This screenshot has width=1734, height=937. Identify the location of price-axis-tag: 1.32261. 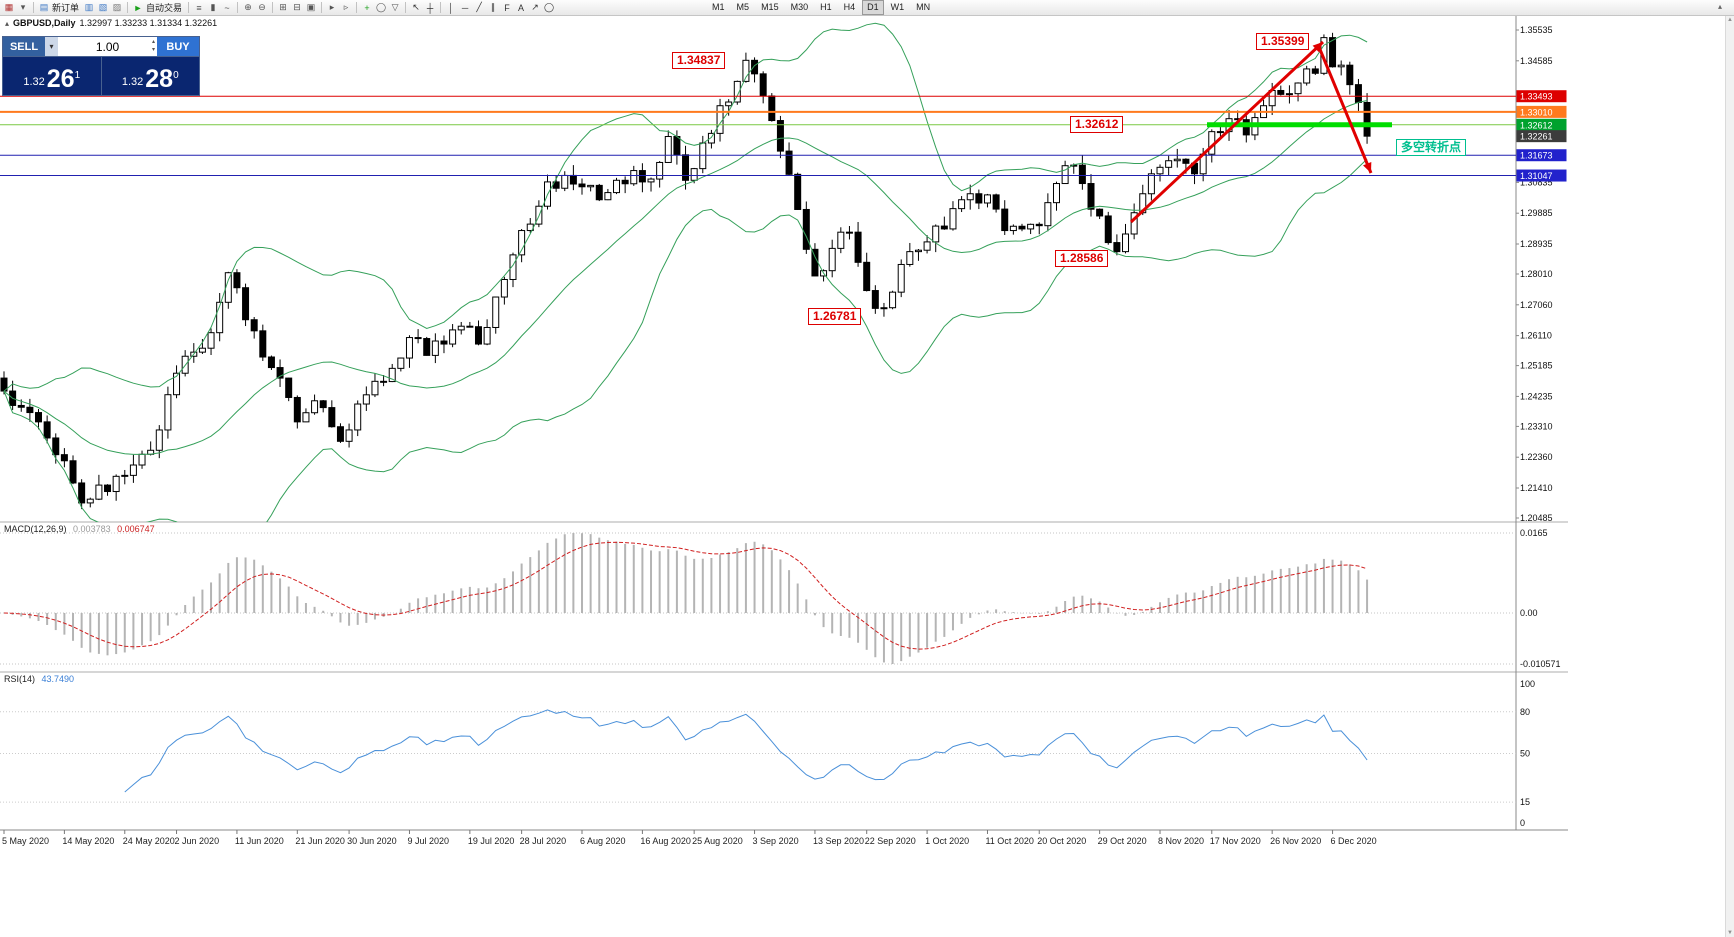
(1541, 136).